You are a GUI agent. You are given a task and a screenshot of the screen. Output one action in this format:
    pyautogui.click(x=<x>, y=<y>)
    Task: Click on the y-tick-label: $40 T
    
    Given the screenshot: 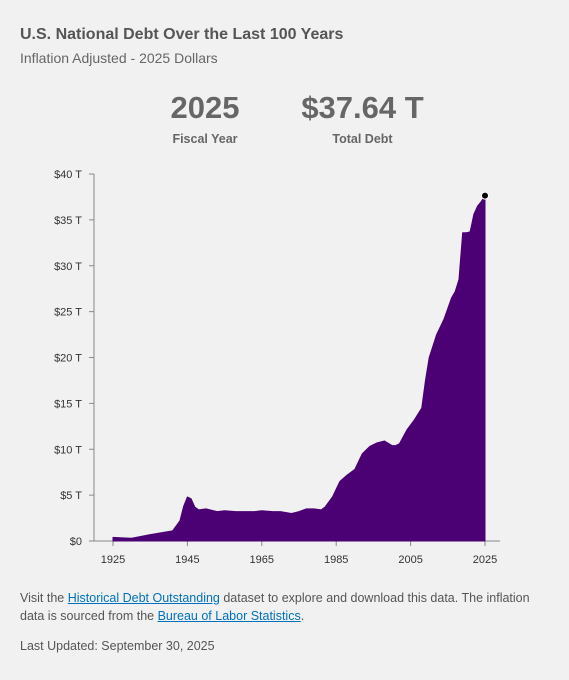 What is the action you would take?
    pyautogui.click(x=68, y=175)
    